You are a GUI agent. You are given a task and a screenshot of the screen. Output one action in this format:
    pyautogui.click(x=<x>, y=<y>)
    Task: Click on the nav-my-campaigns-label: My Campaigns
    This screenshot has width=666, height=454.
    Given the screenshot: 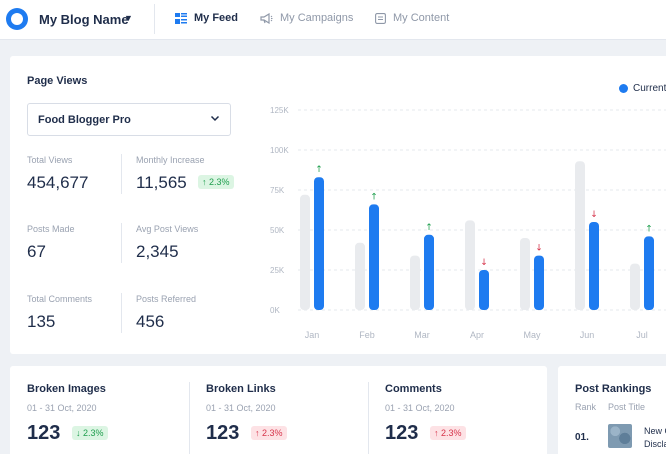 What is the action you would take?
    pyautogui.click(x=317, y=18)
    